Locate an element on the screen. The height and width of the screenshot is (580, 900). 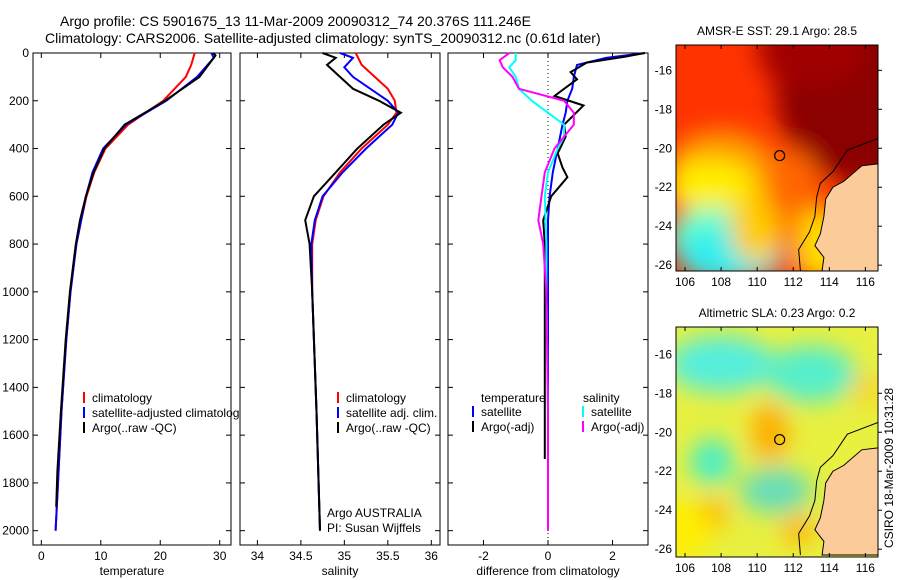
series-line-salinity-argo-adj- is located at coordinates (536, 291).